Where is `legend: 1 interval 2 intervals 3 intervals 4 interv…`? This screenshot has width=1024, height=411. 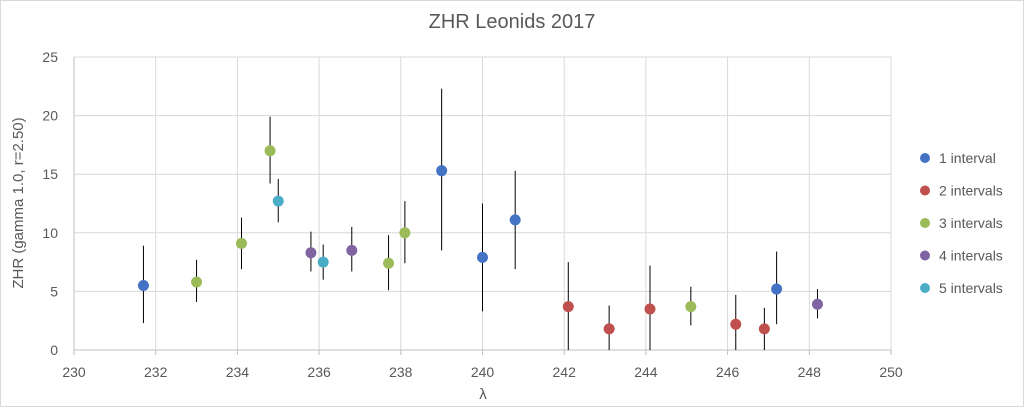 legend: 1 interval 2 intervals 3 intervals 4 interv… is located at coordinates (961, 223).